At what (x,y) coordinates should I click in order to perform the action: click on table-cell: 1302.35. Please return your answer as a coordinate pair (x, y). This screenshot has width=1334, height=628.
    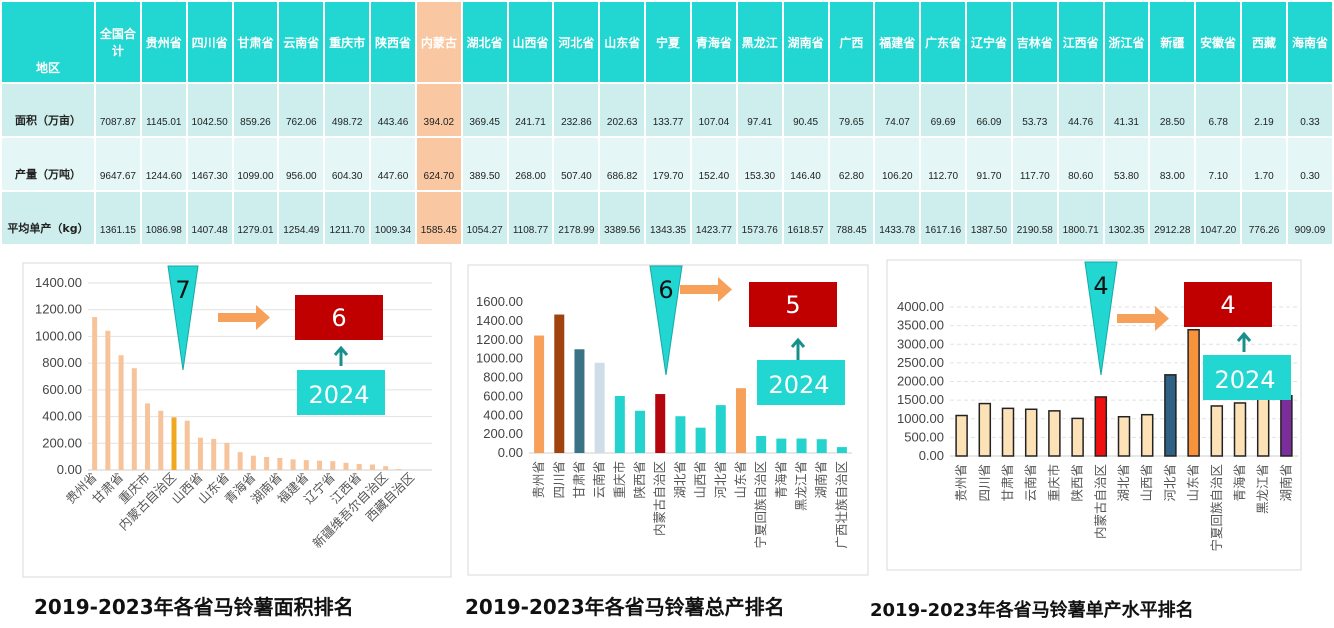
    Looking at the image, I should click on (1126, 218).